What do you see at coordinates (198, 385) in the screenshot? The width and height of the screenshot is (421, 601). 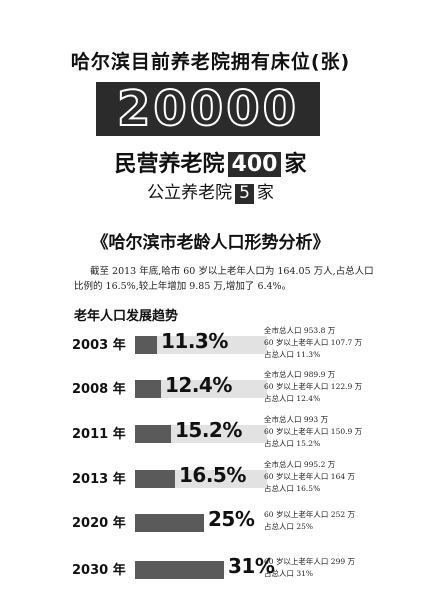 I see `trend-percent: 12.4%` at bounding box center [198, 385].